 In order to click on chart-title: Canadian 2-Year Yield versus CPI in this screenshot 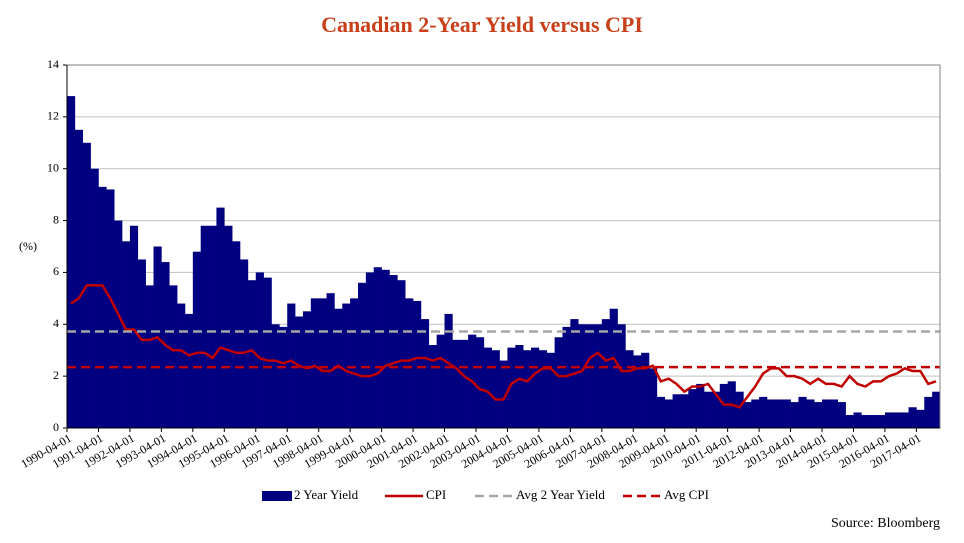, I will do `click(482, 24)`.